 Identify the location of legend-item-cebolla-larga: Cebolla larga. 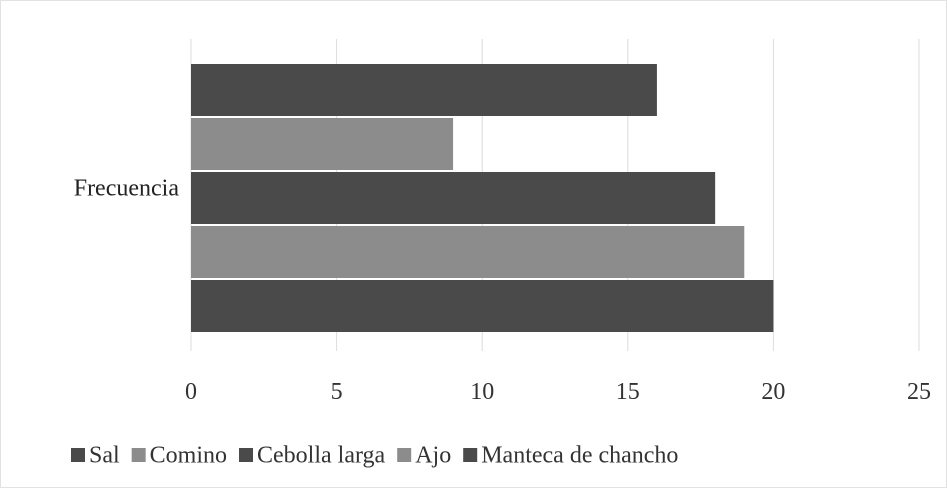
(312, 456).